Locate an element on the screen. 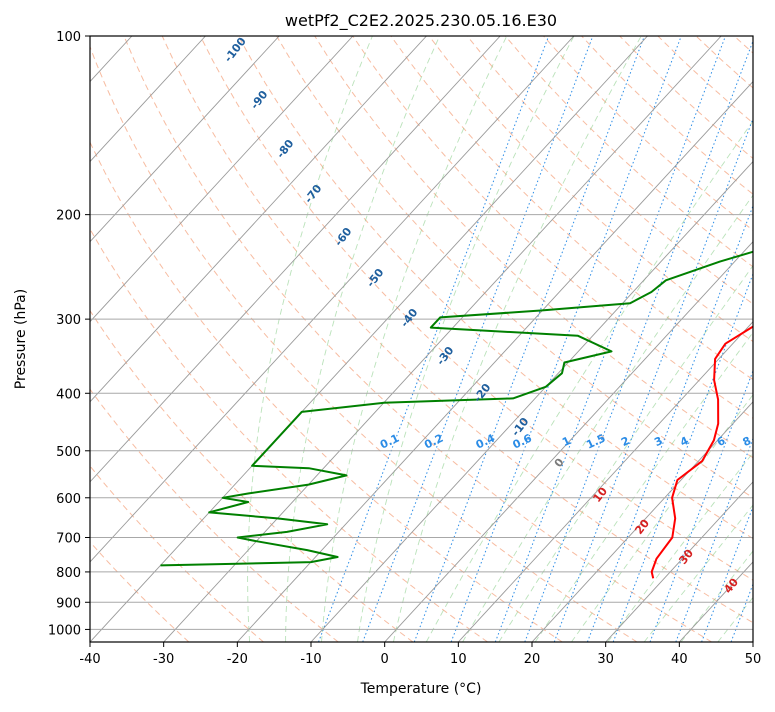 The image size is (775, 712). x-tick-label: 40 is located at coordinates (679, 659).